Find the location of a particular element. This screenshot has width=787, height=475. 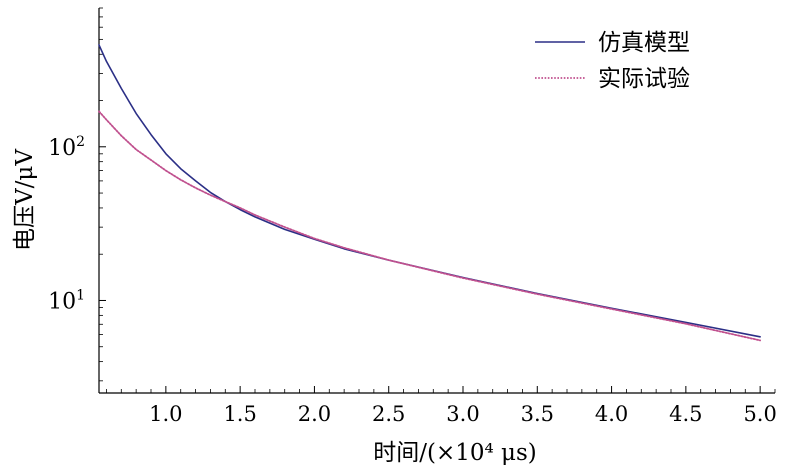

x-tick-label: 4.0 is located at coordinates (611, 414).